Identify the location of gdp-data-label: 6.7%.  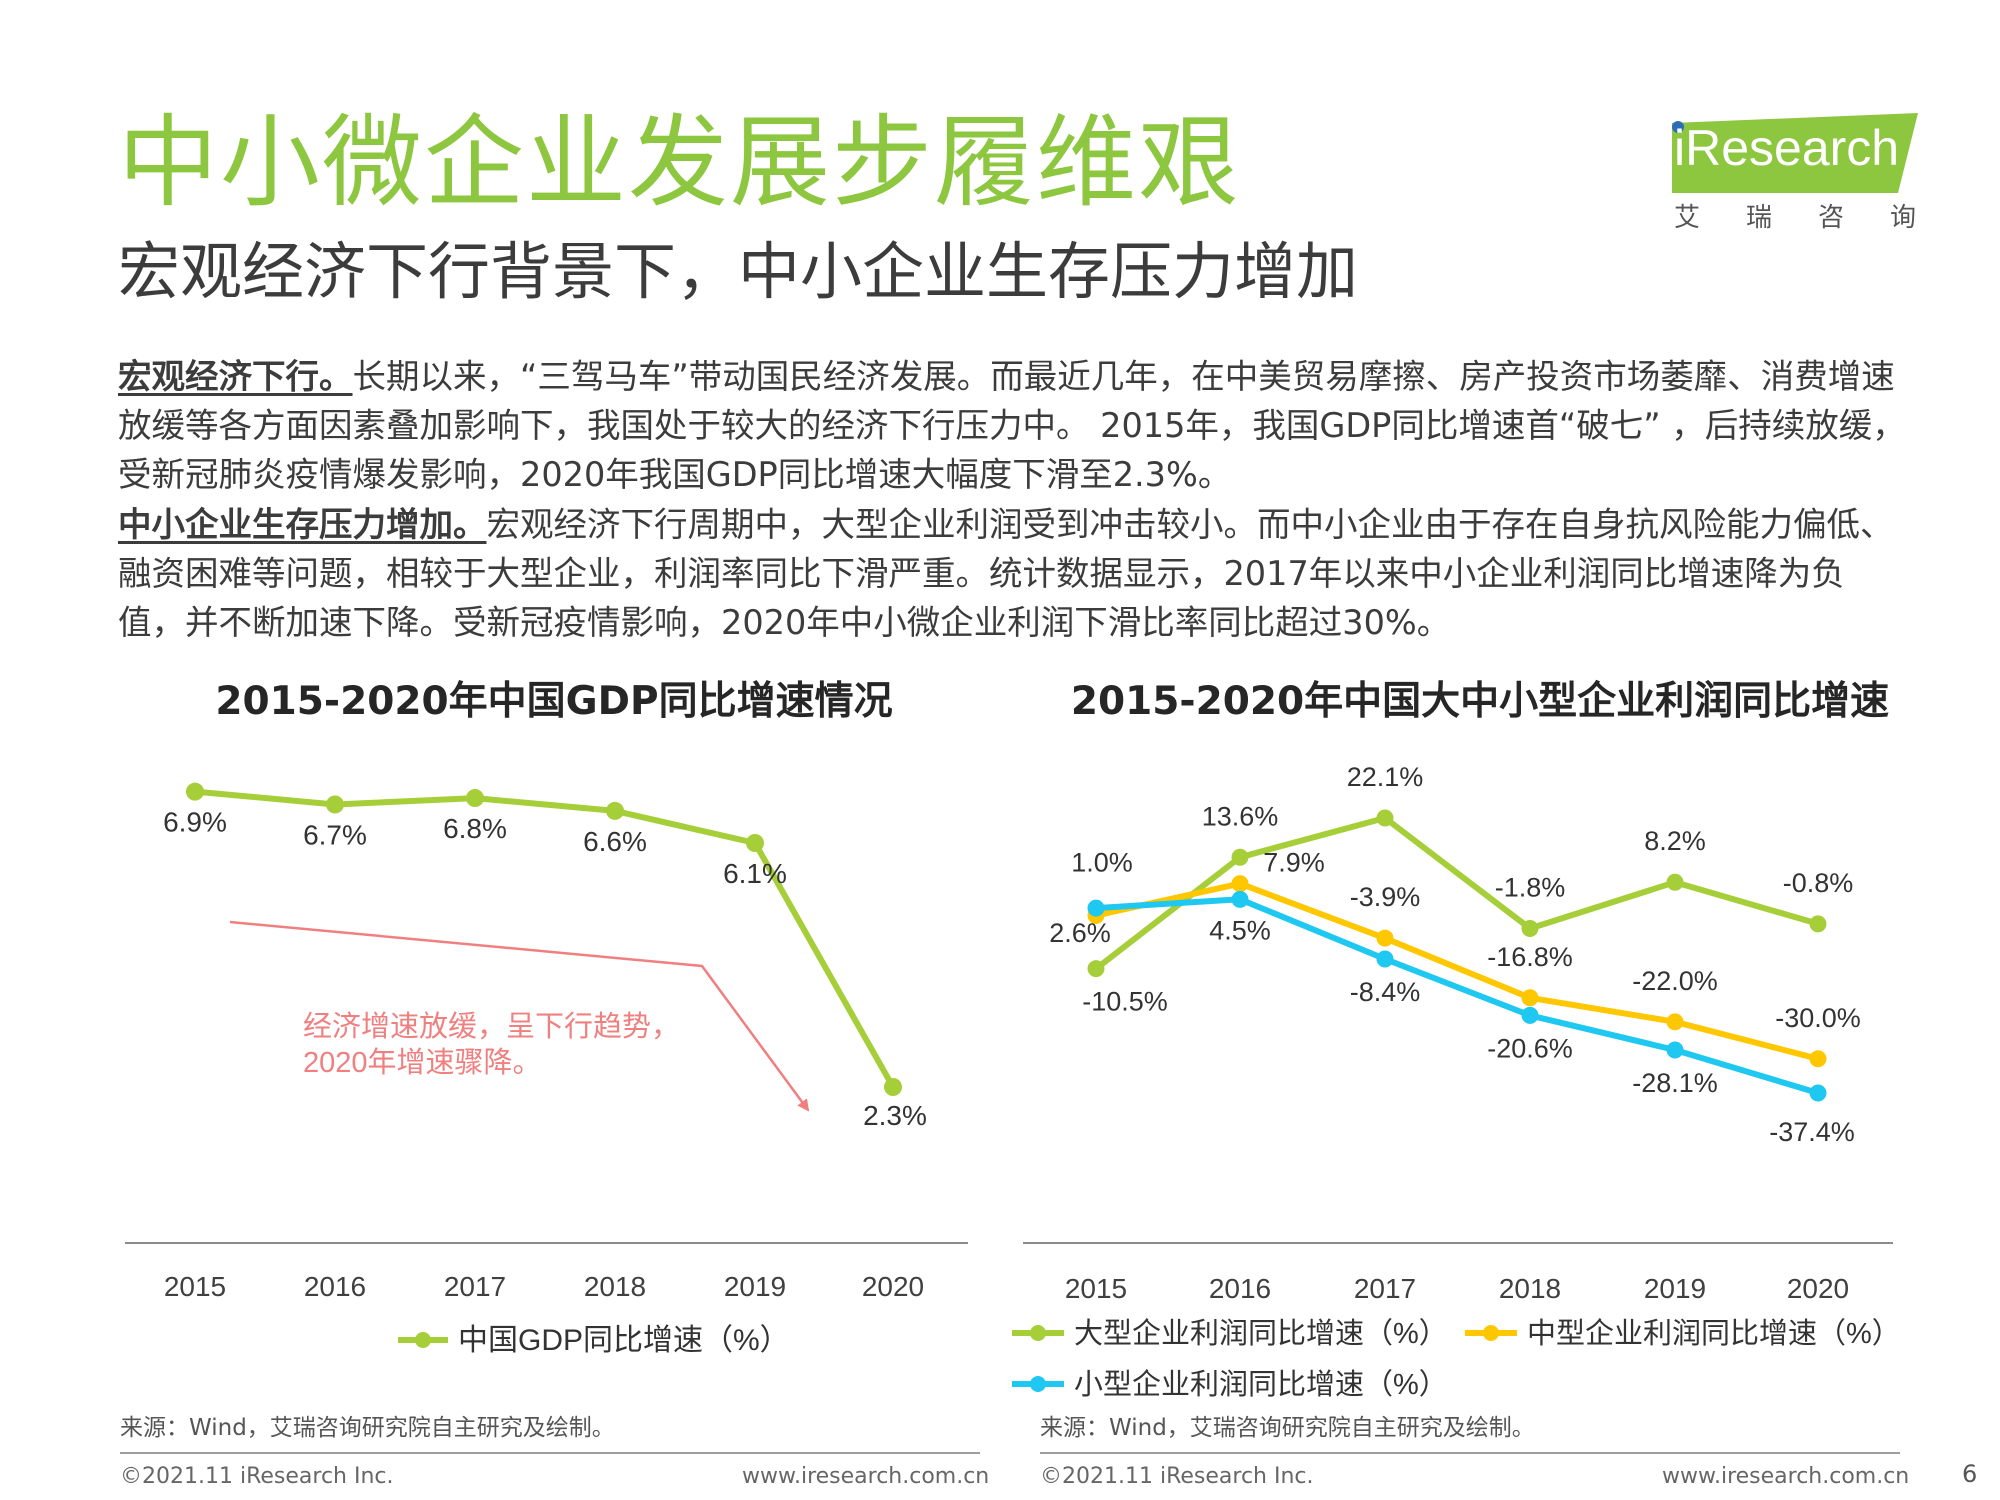
(335, 834).